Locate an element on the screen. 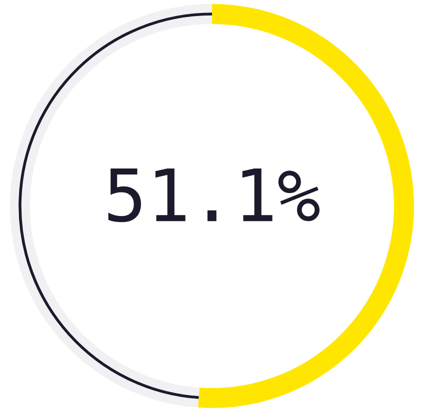 The image size is (422, 418). data-label: 51.1% is located at coordinates (214, 195).